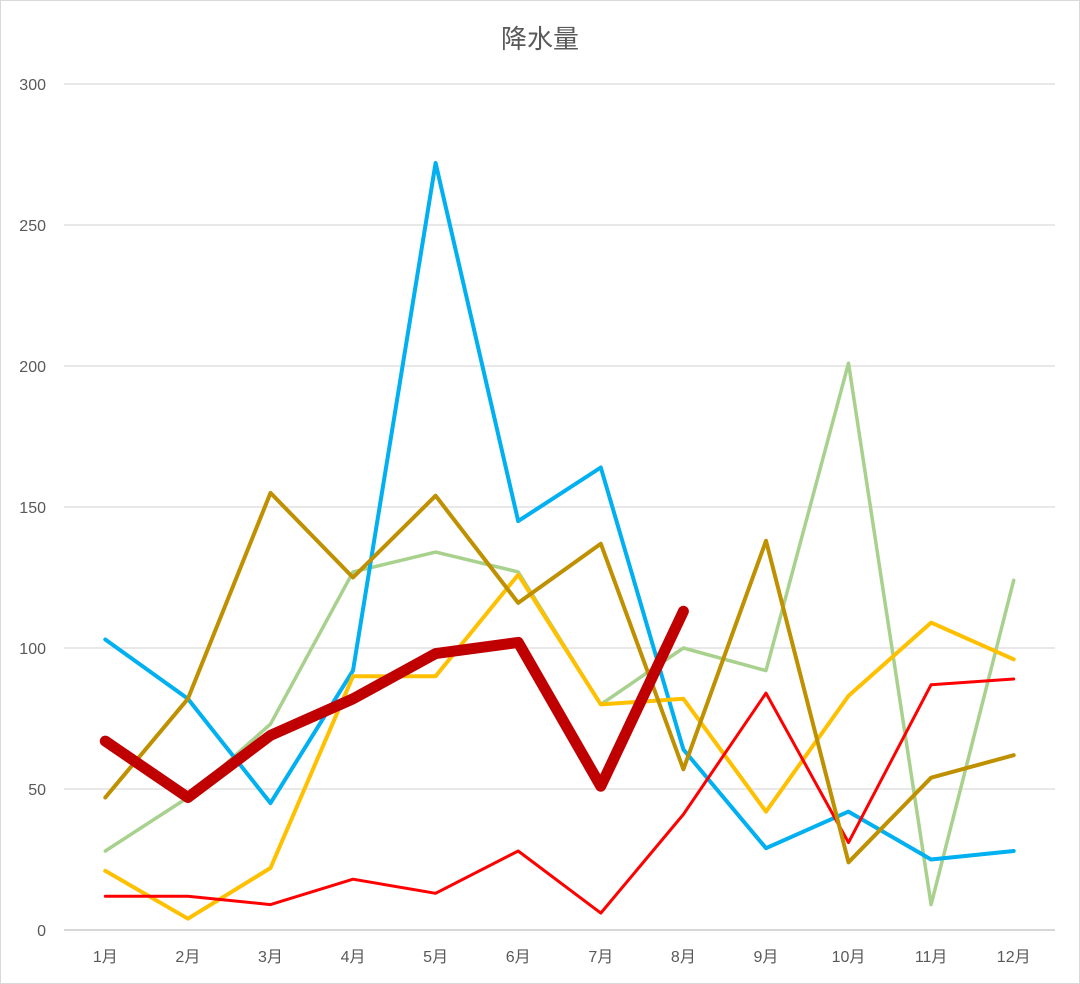 This screenshot has height=984, width=1080. What do you see at coordinates (562, 957) in the screenshot?
I see `x-axis-ticks: 1月 2月 3月 4月 5月 6月 7月 8月 9月 10月 11月 12月` at bounding box center [562, 957].